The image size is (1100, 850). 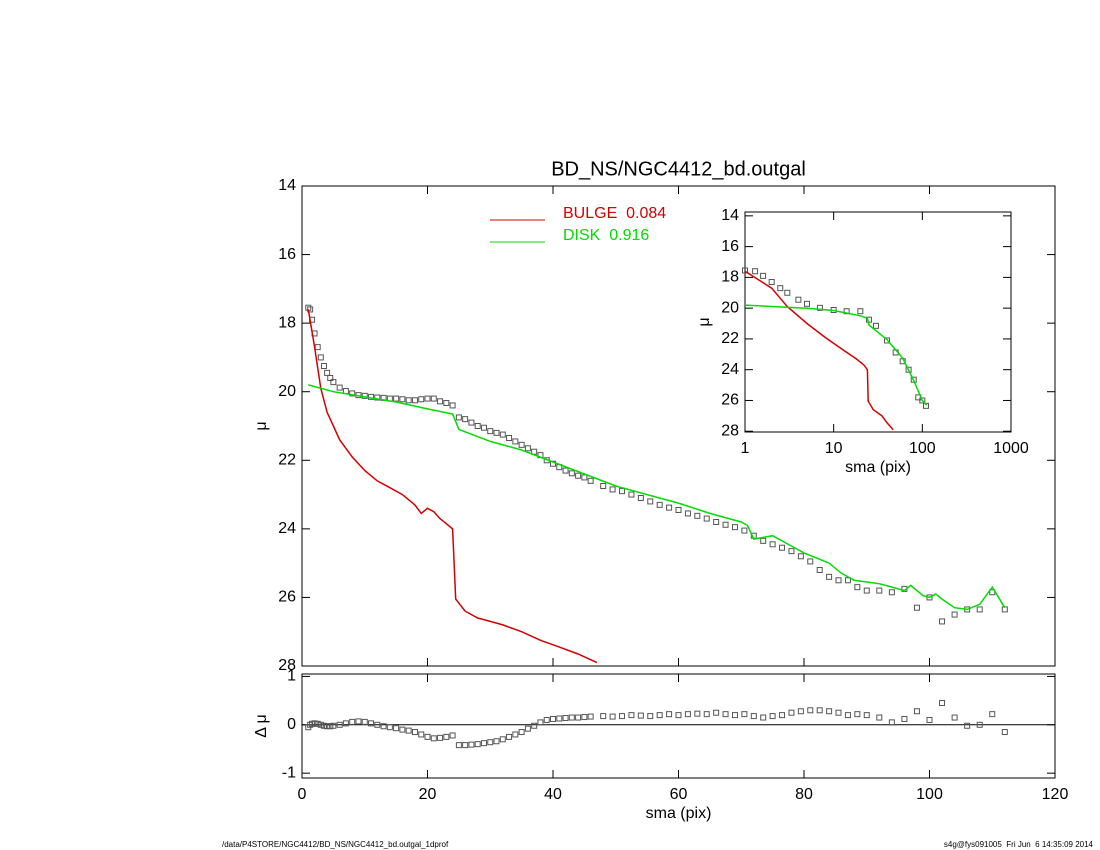 I want to click on x-tick-label: 80, so click(x=804, y=794).